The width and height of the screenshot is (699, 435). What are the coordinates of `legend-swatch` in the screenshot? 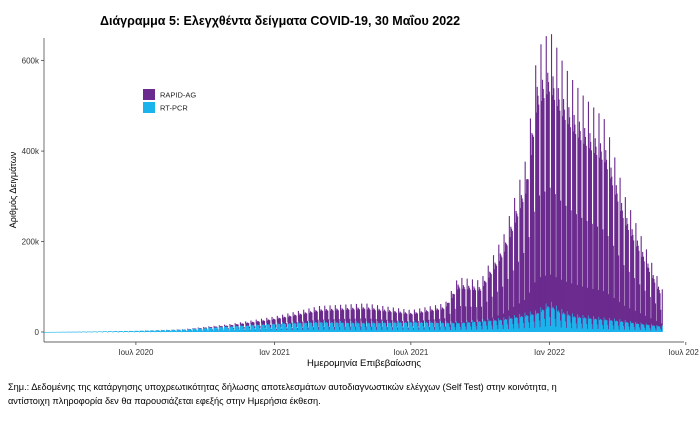 It's located at (149, 107).